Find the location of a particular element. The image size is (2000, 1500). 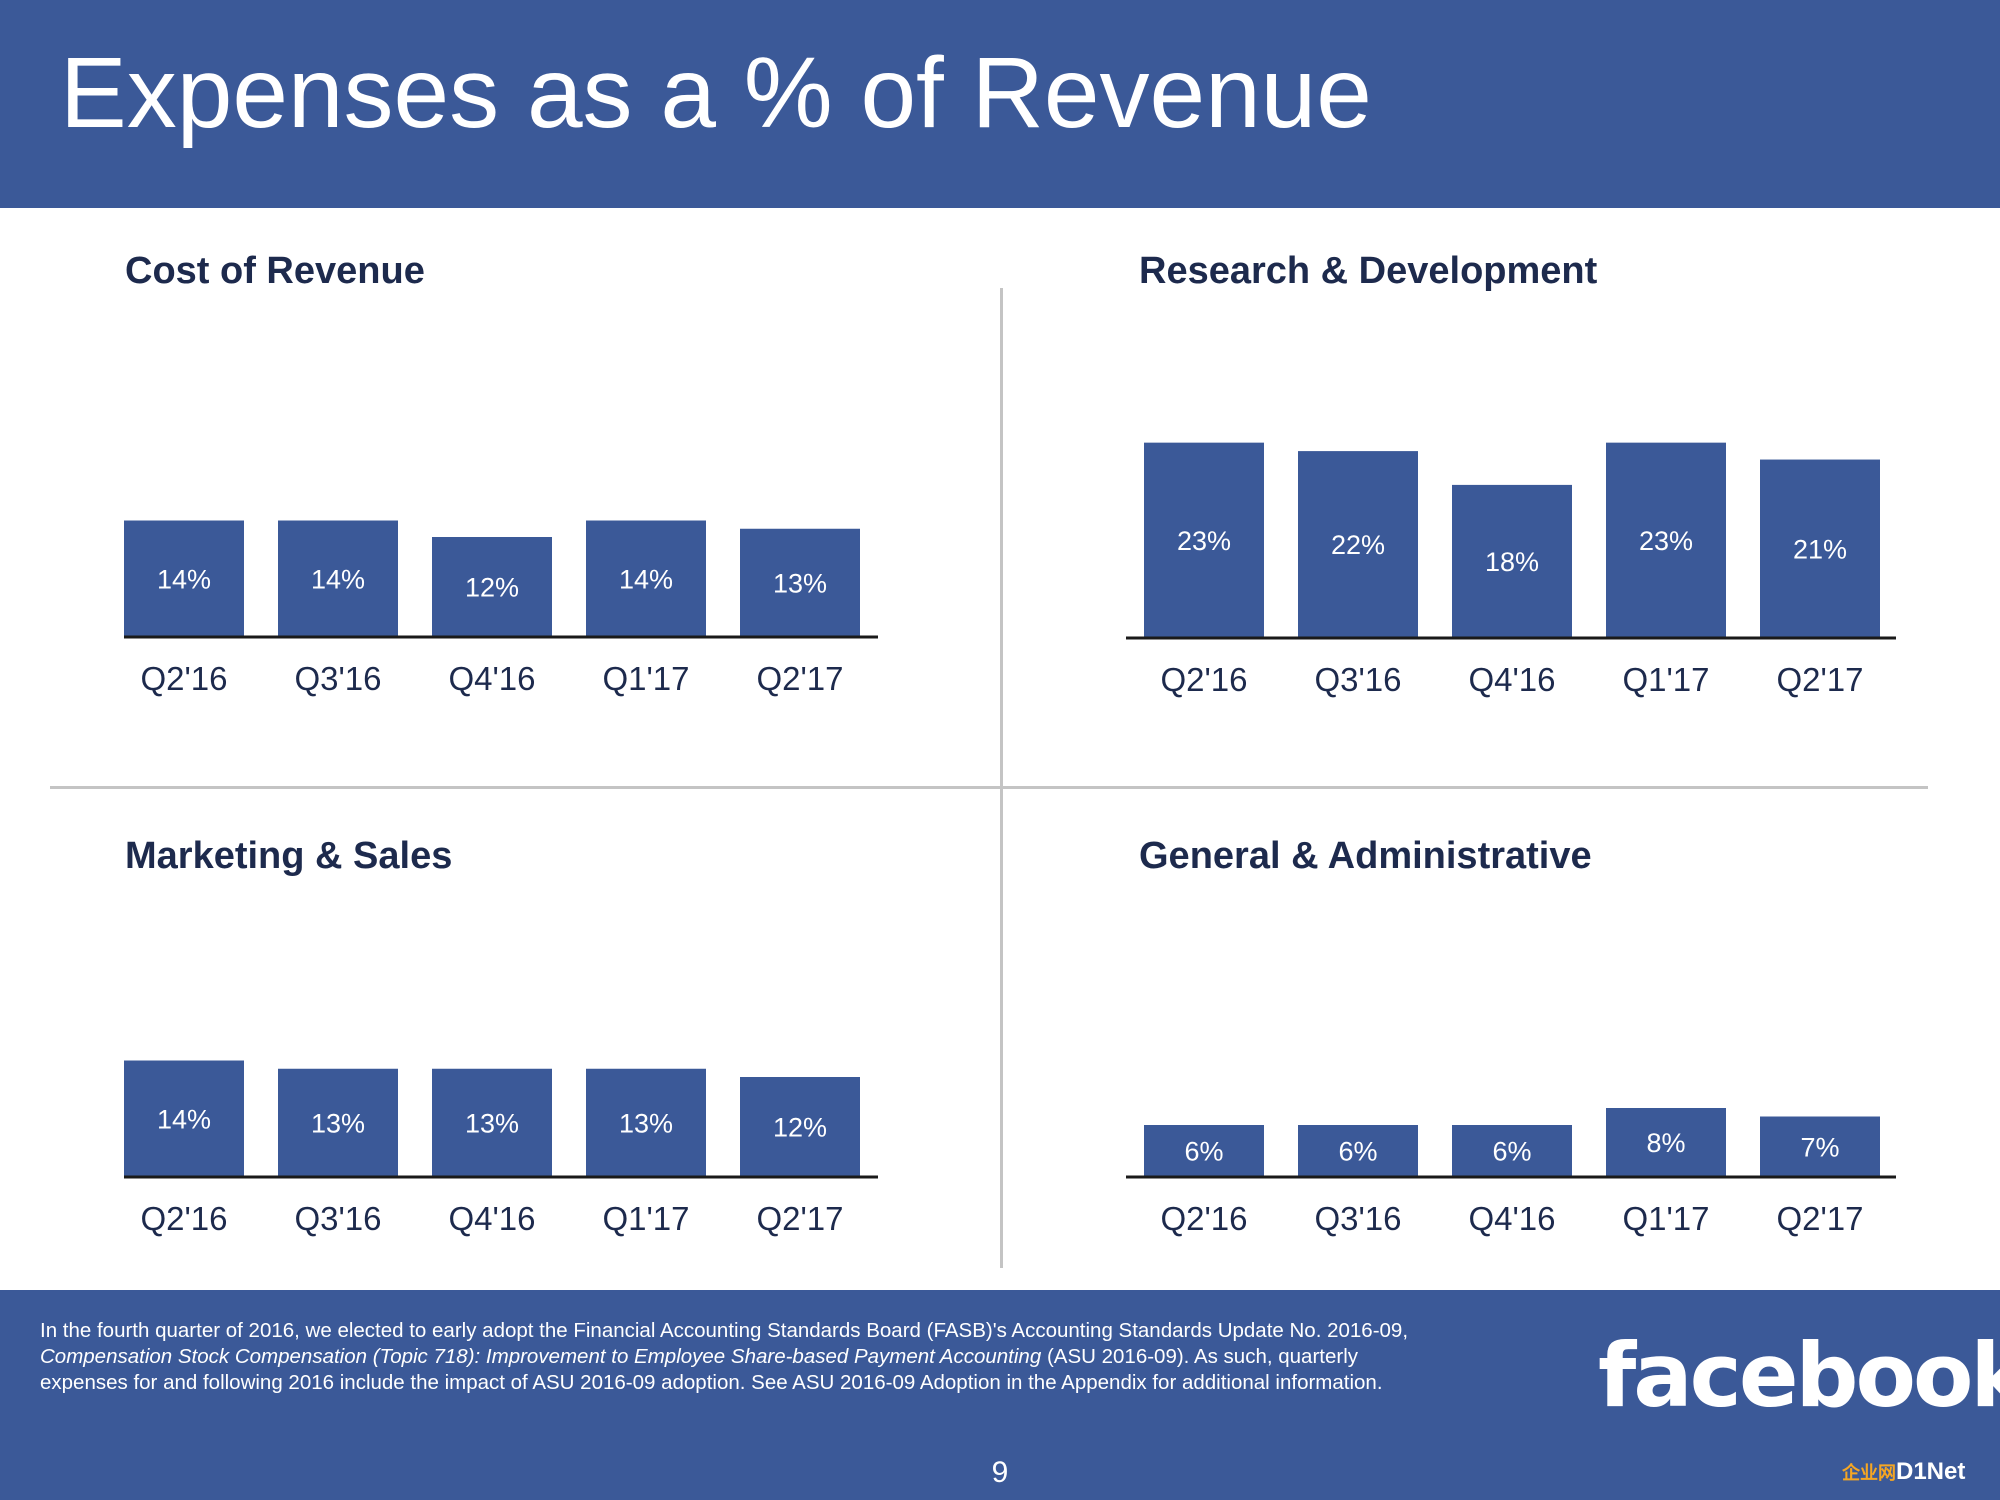

general-administrative-value-label-q2-16: 6% is located at coordinates (1203, 1152).